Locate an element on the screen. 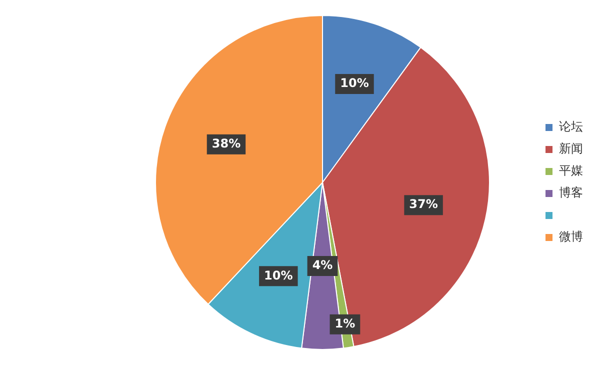  data-label: 37% is located at coordinates (423, 204).